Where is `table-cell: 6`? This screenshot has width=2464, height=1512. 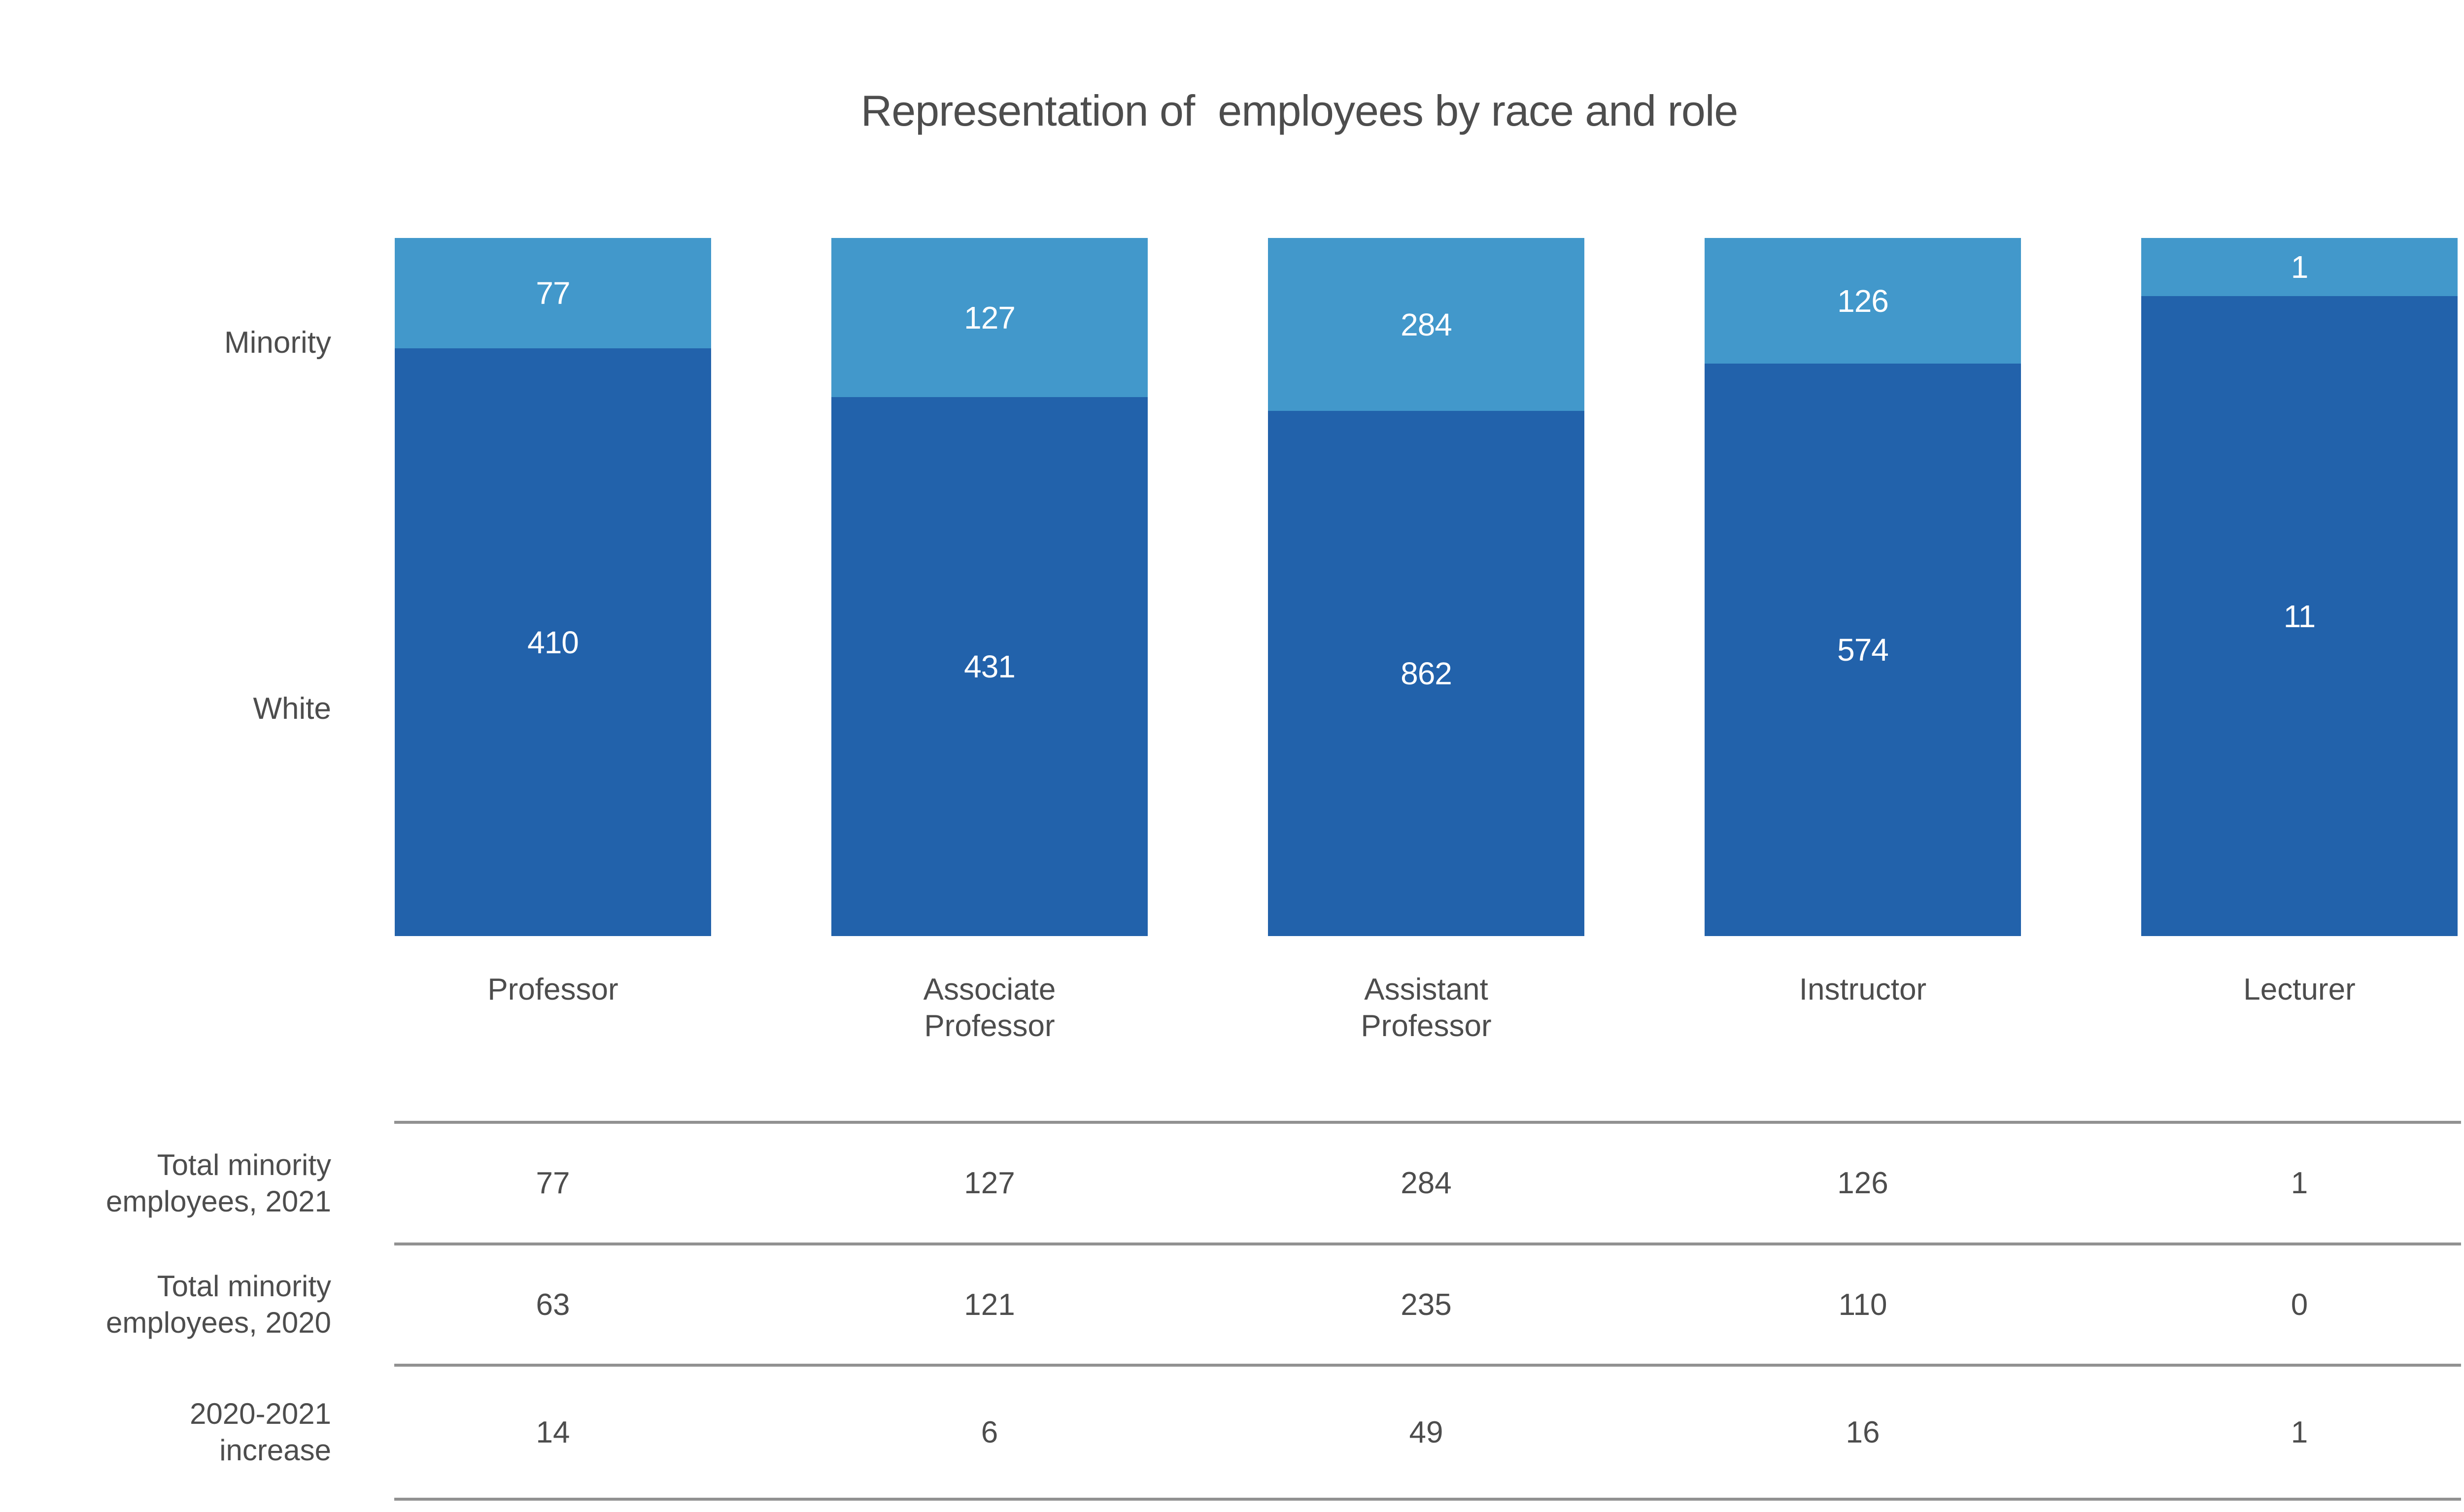
table-cell: 6 is located at coordinates (989, 1432).